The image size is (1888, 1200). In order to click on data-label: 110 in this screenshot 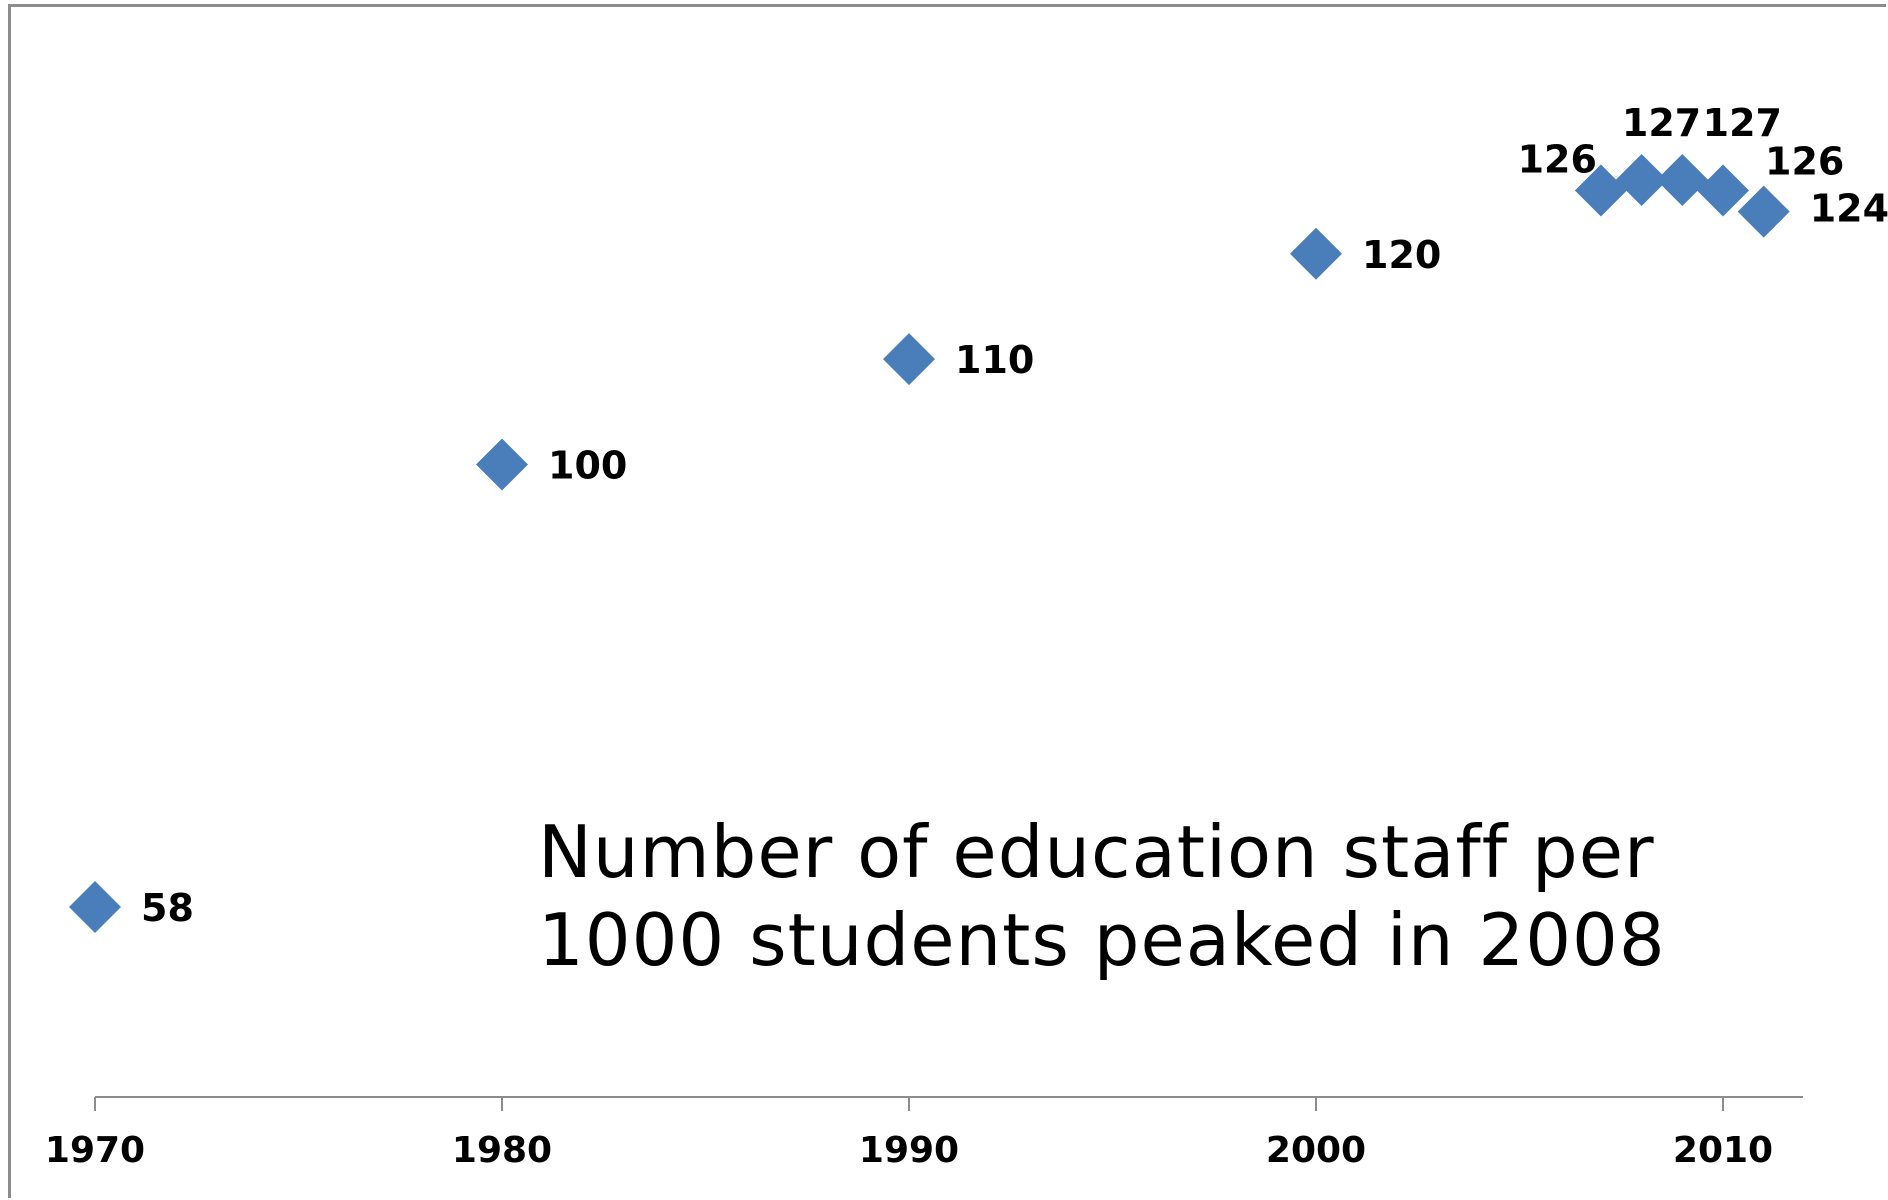, I will do `click(994, 360)`.